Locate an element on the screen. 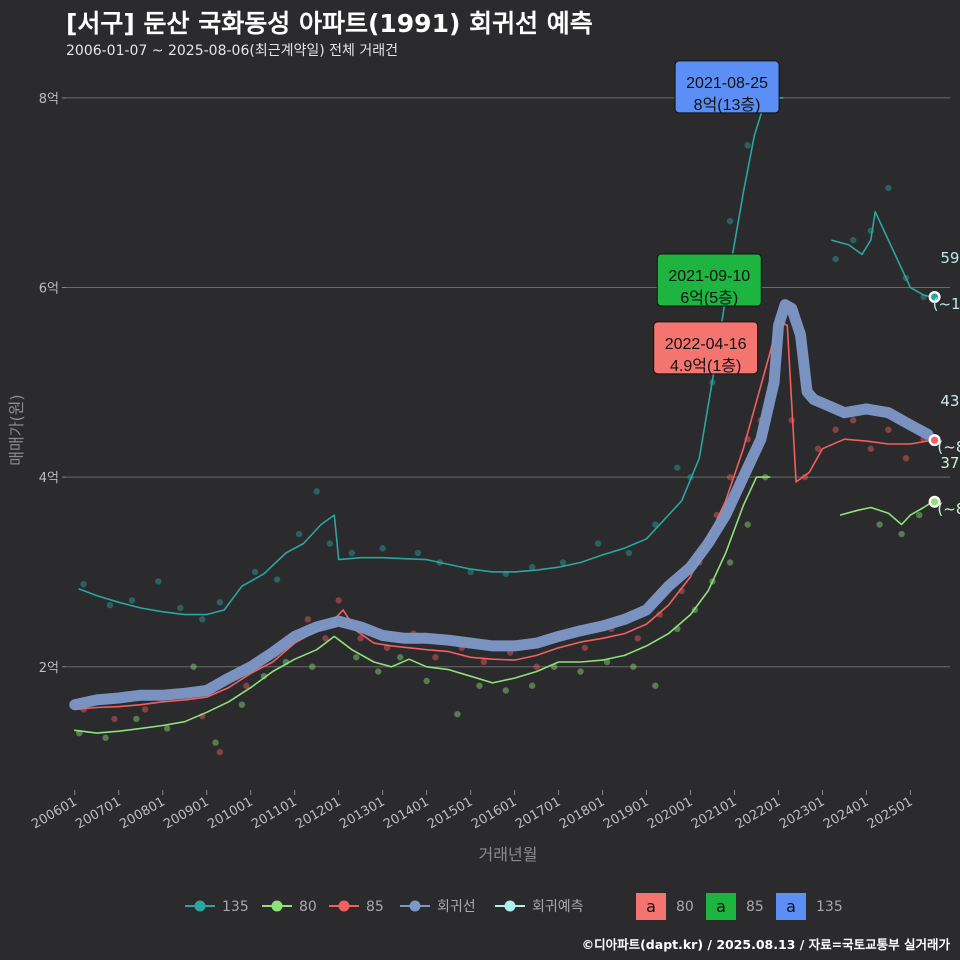 The width and height of the screenshot is (960, 960). legend-label: 회귀선 is located at coordinates (456, 907).